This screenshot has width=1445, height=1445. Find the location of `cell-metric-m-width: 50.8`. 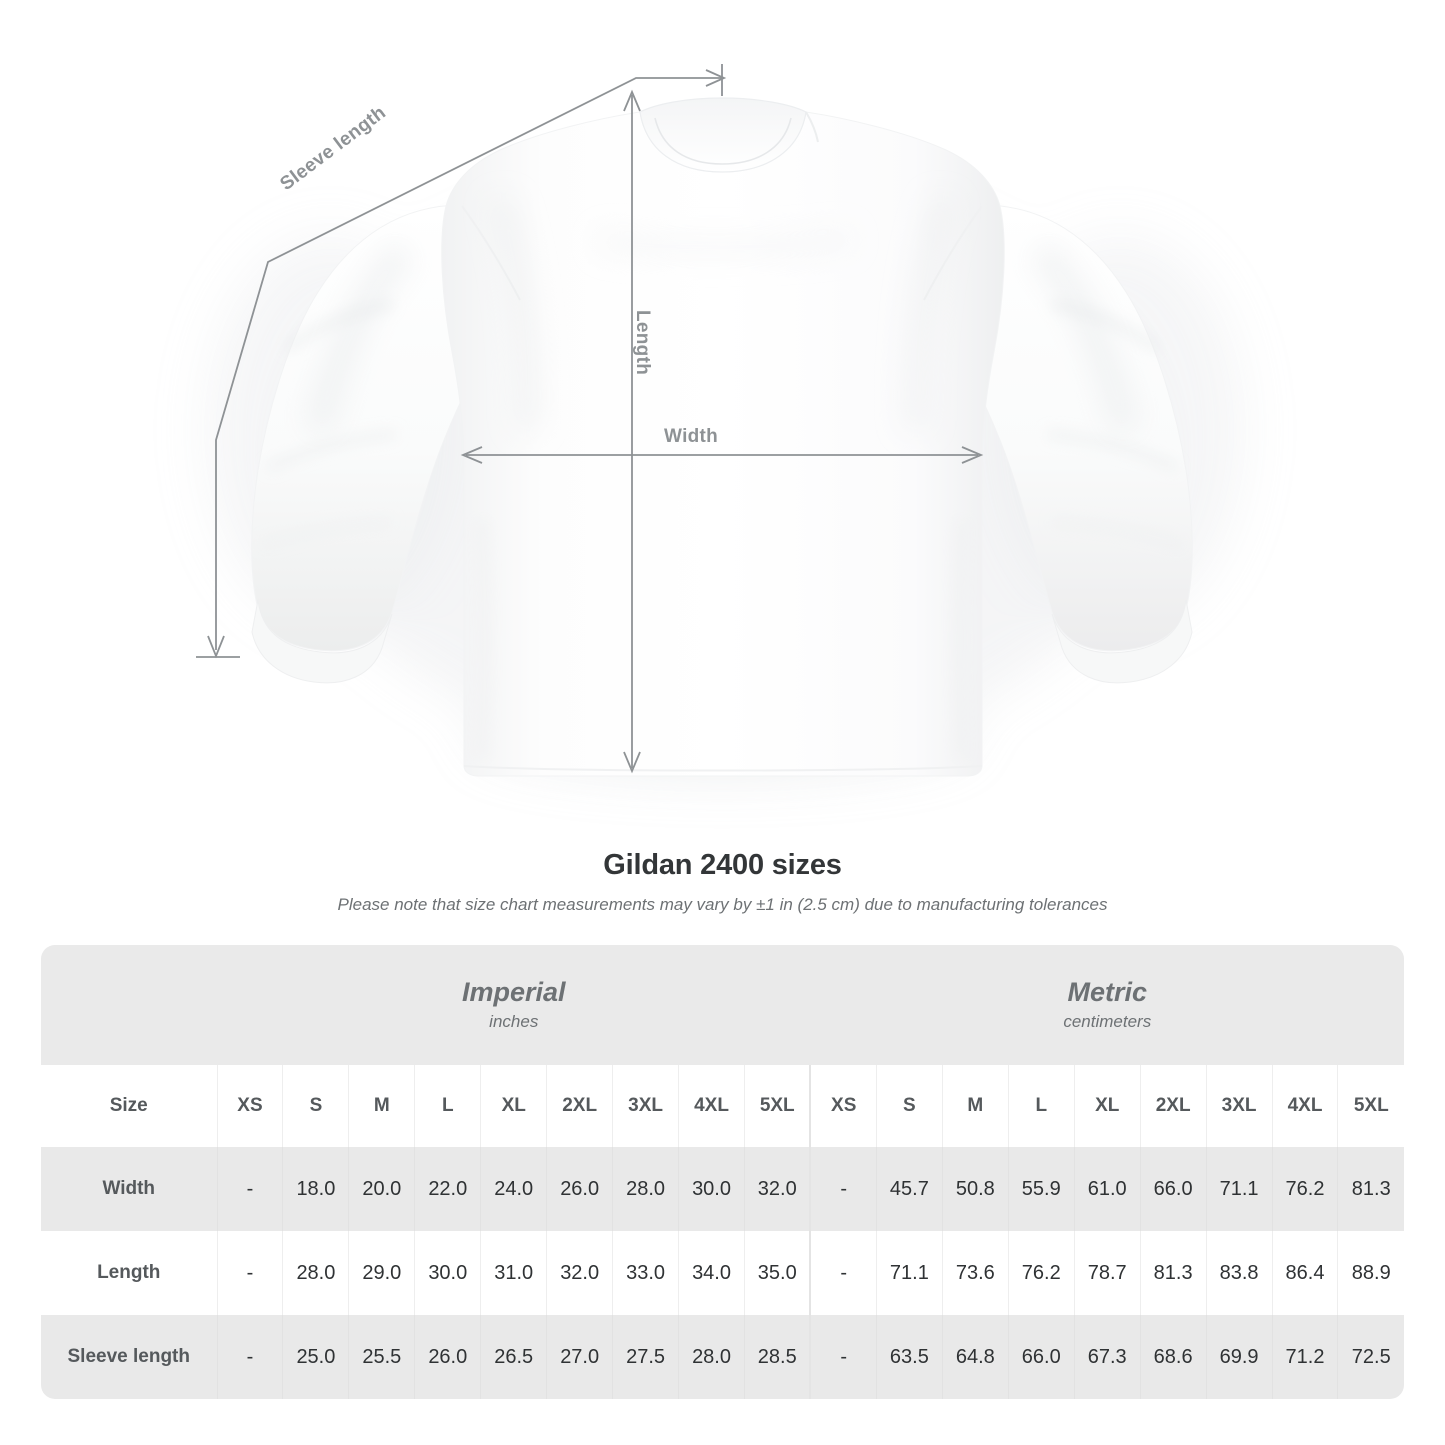

cell-metric-m-width: 50.8 is located at coordinates (975, 1189).